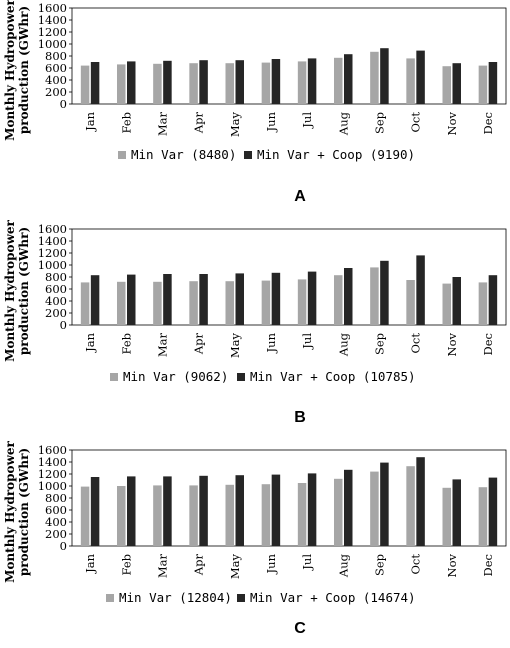  I want to click on panel-label: A, so click(300, 196).